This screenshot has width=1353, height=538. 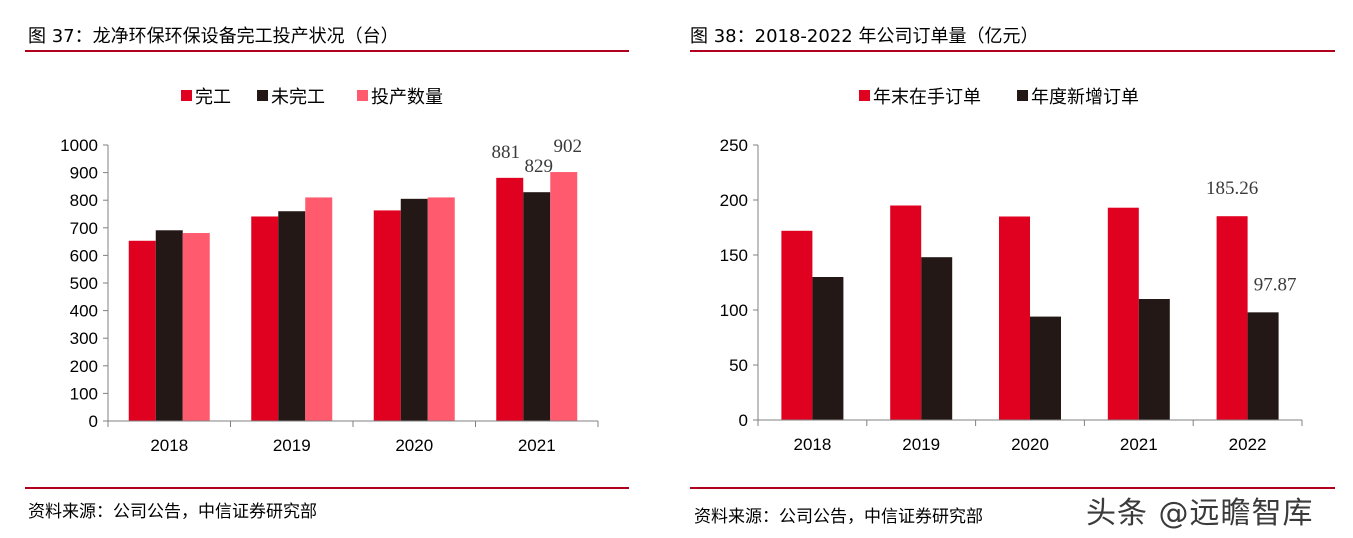 I want to click on legend-label: 投产数量, so click(x=407, y=97).